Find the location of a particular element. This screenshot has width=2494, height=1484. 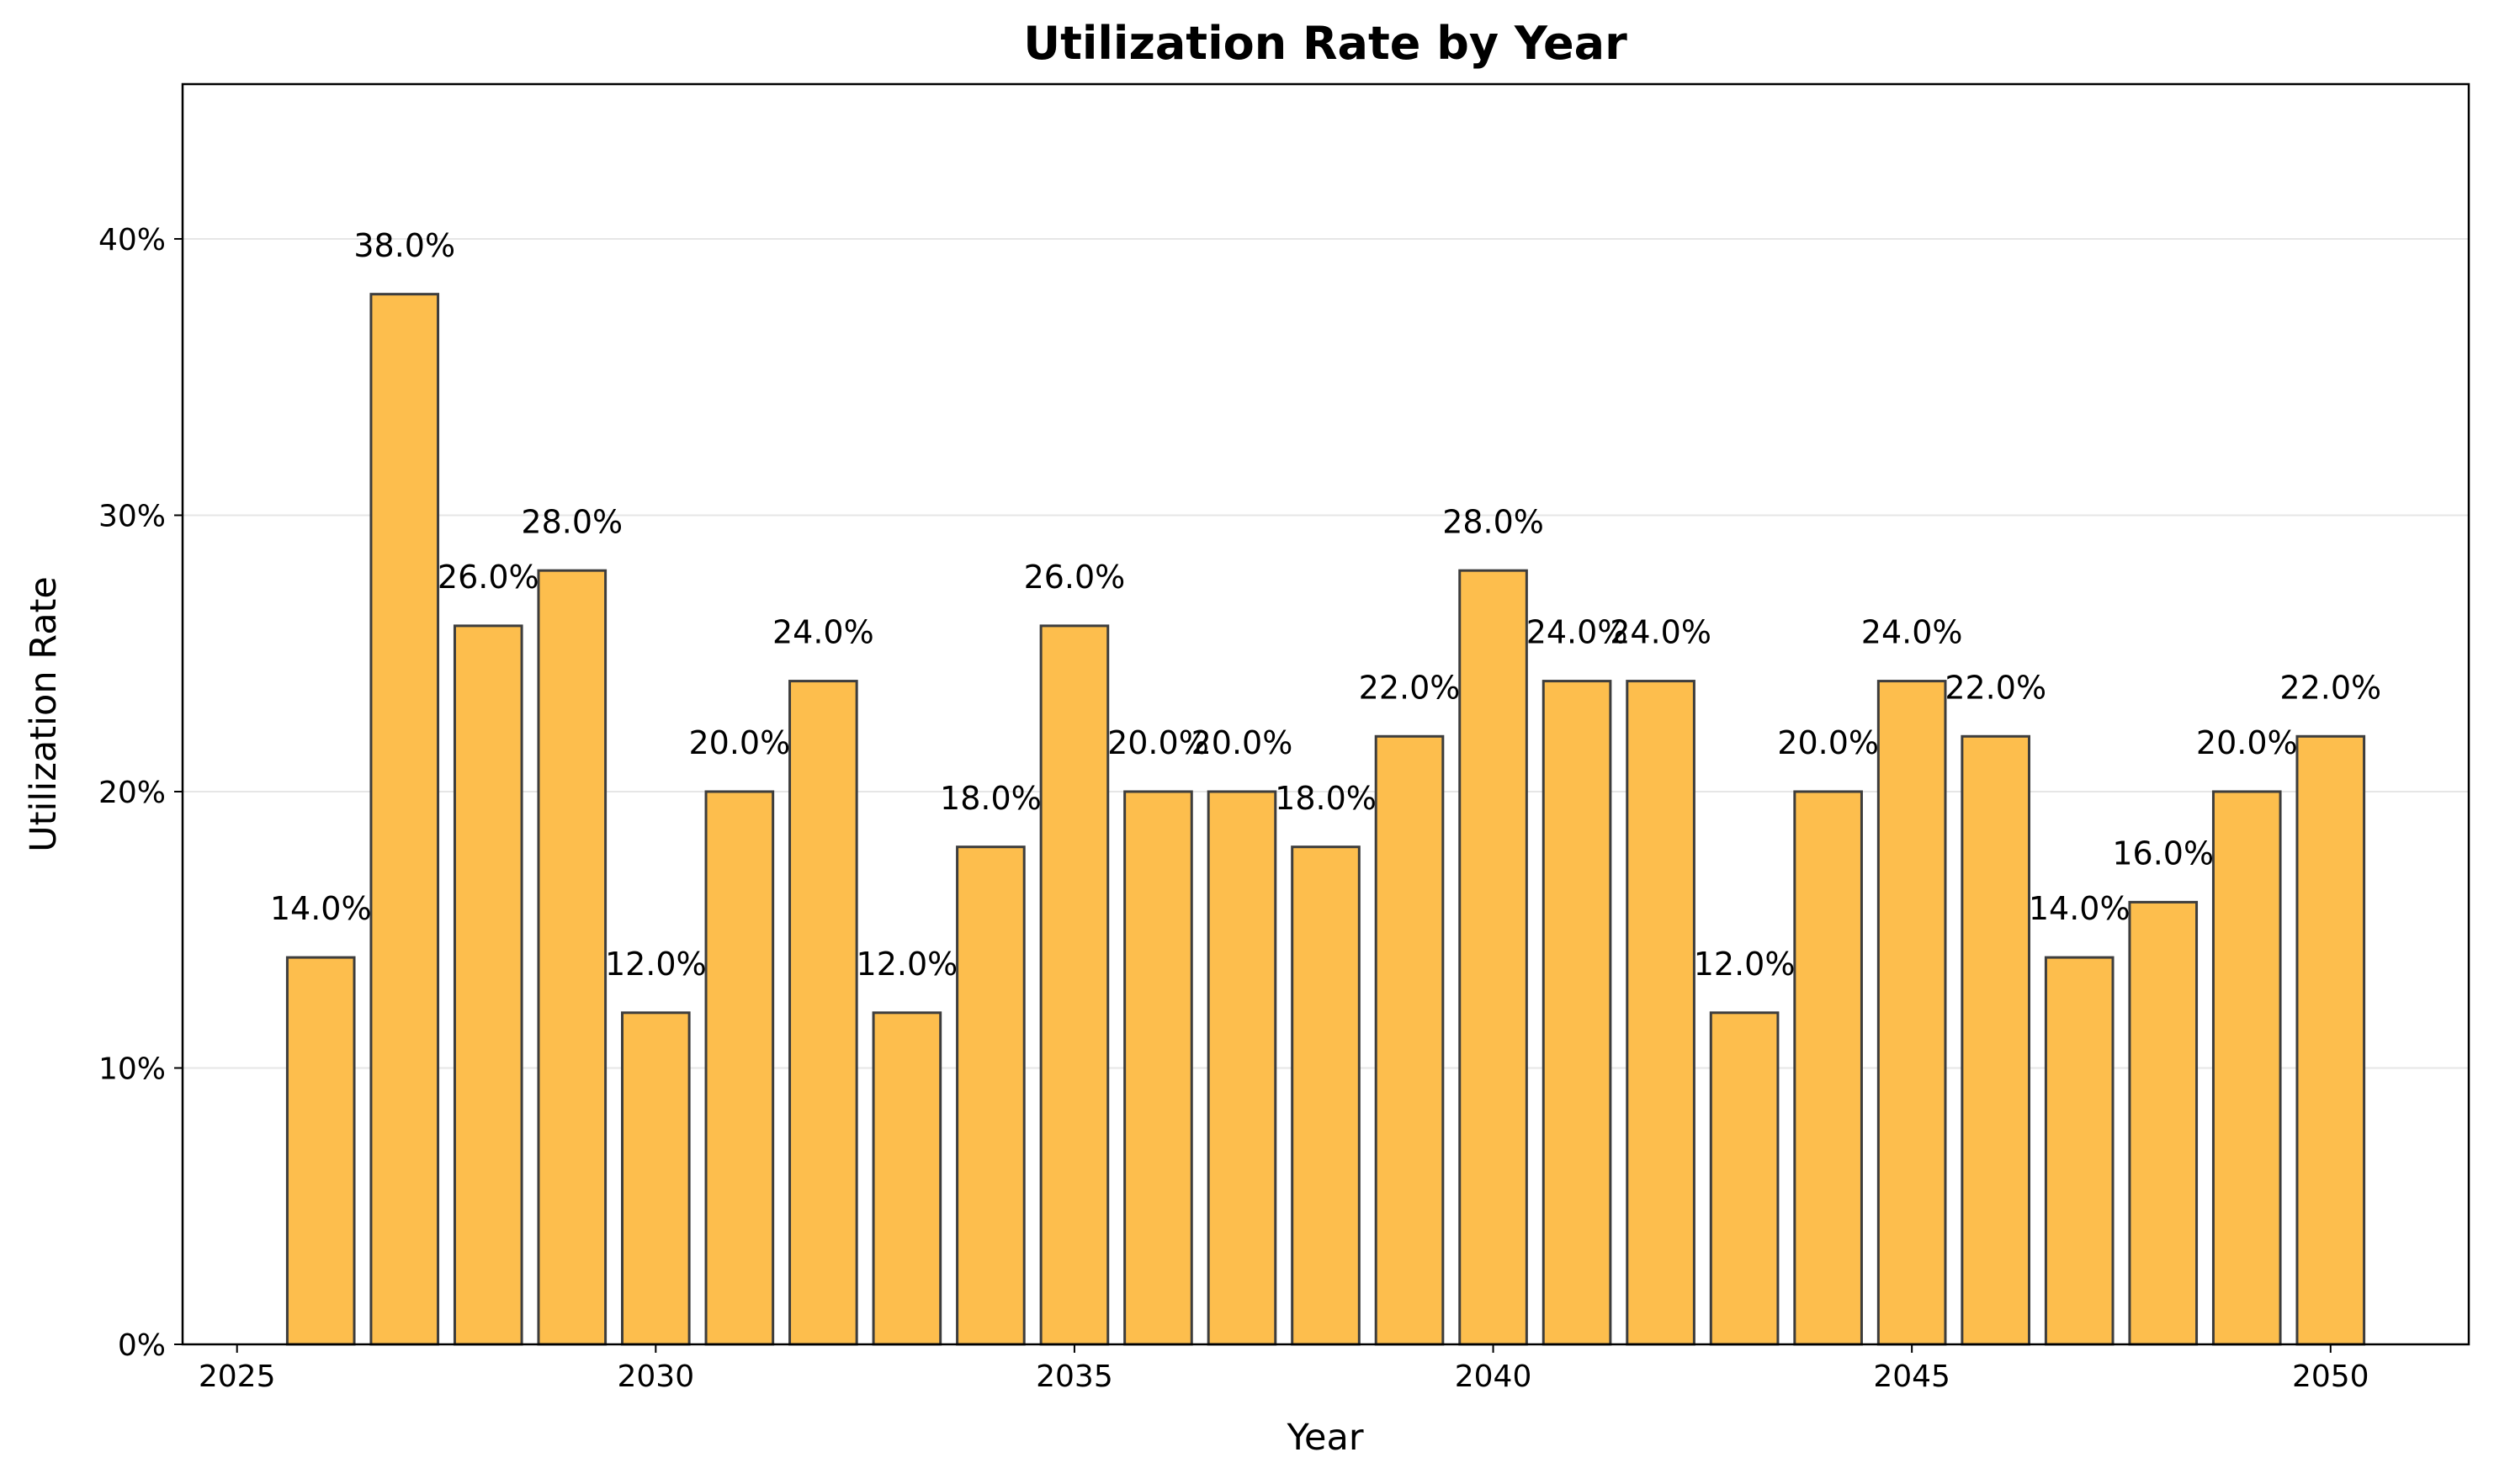

bar-2048 is located at coordinates (2163, 1123).